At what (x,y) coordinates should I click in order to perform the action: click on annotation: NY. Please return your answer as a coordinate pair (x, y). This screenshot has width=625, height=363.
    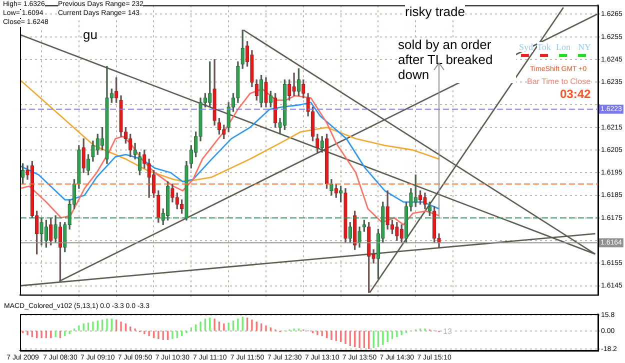
    Looking at the image, I should click on (584, 47).